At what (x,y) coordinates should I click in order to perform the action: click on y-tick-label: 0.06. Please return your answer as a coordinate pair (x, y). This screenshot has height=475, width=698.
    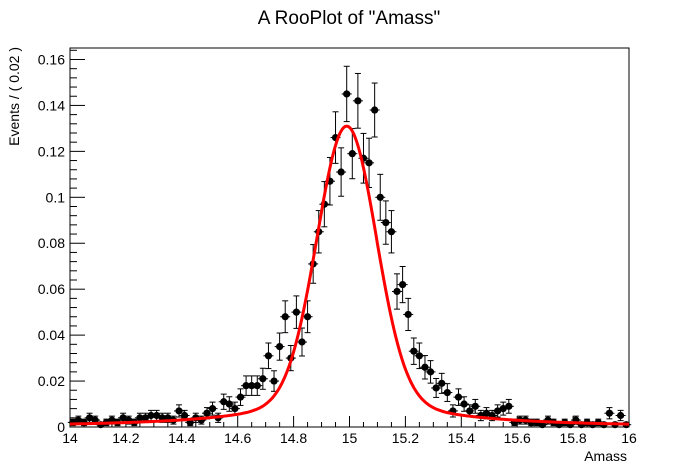
    Looking at the image, I should click on (51, 289).